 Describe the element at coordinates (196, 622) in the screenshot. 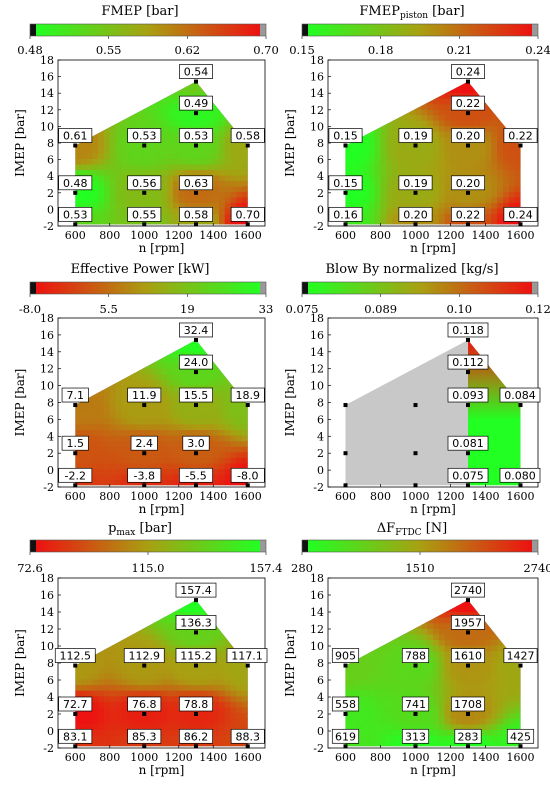

I see `data-label-text: 136.3` at that location.